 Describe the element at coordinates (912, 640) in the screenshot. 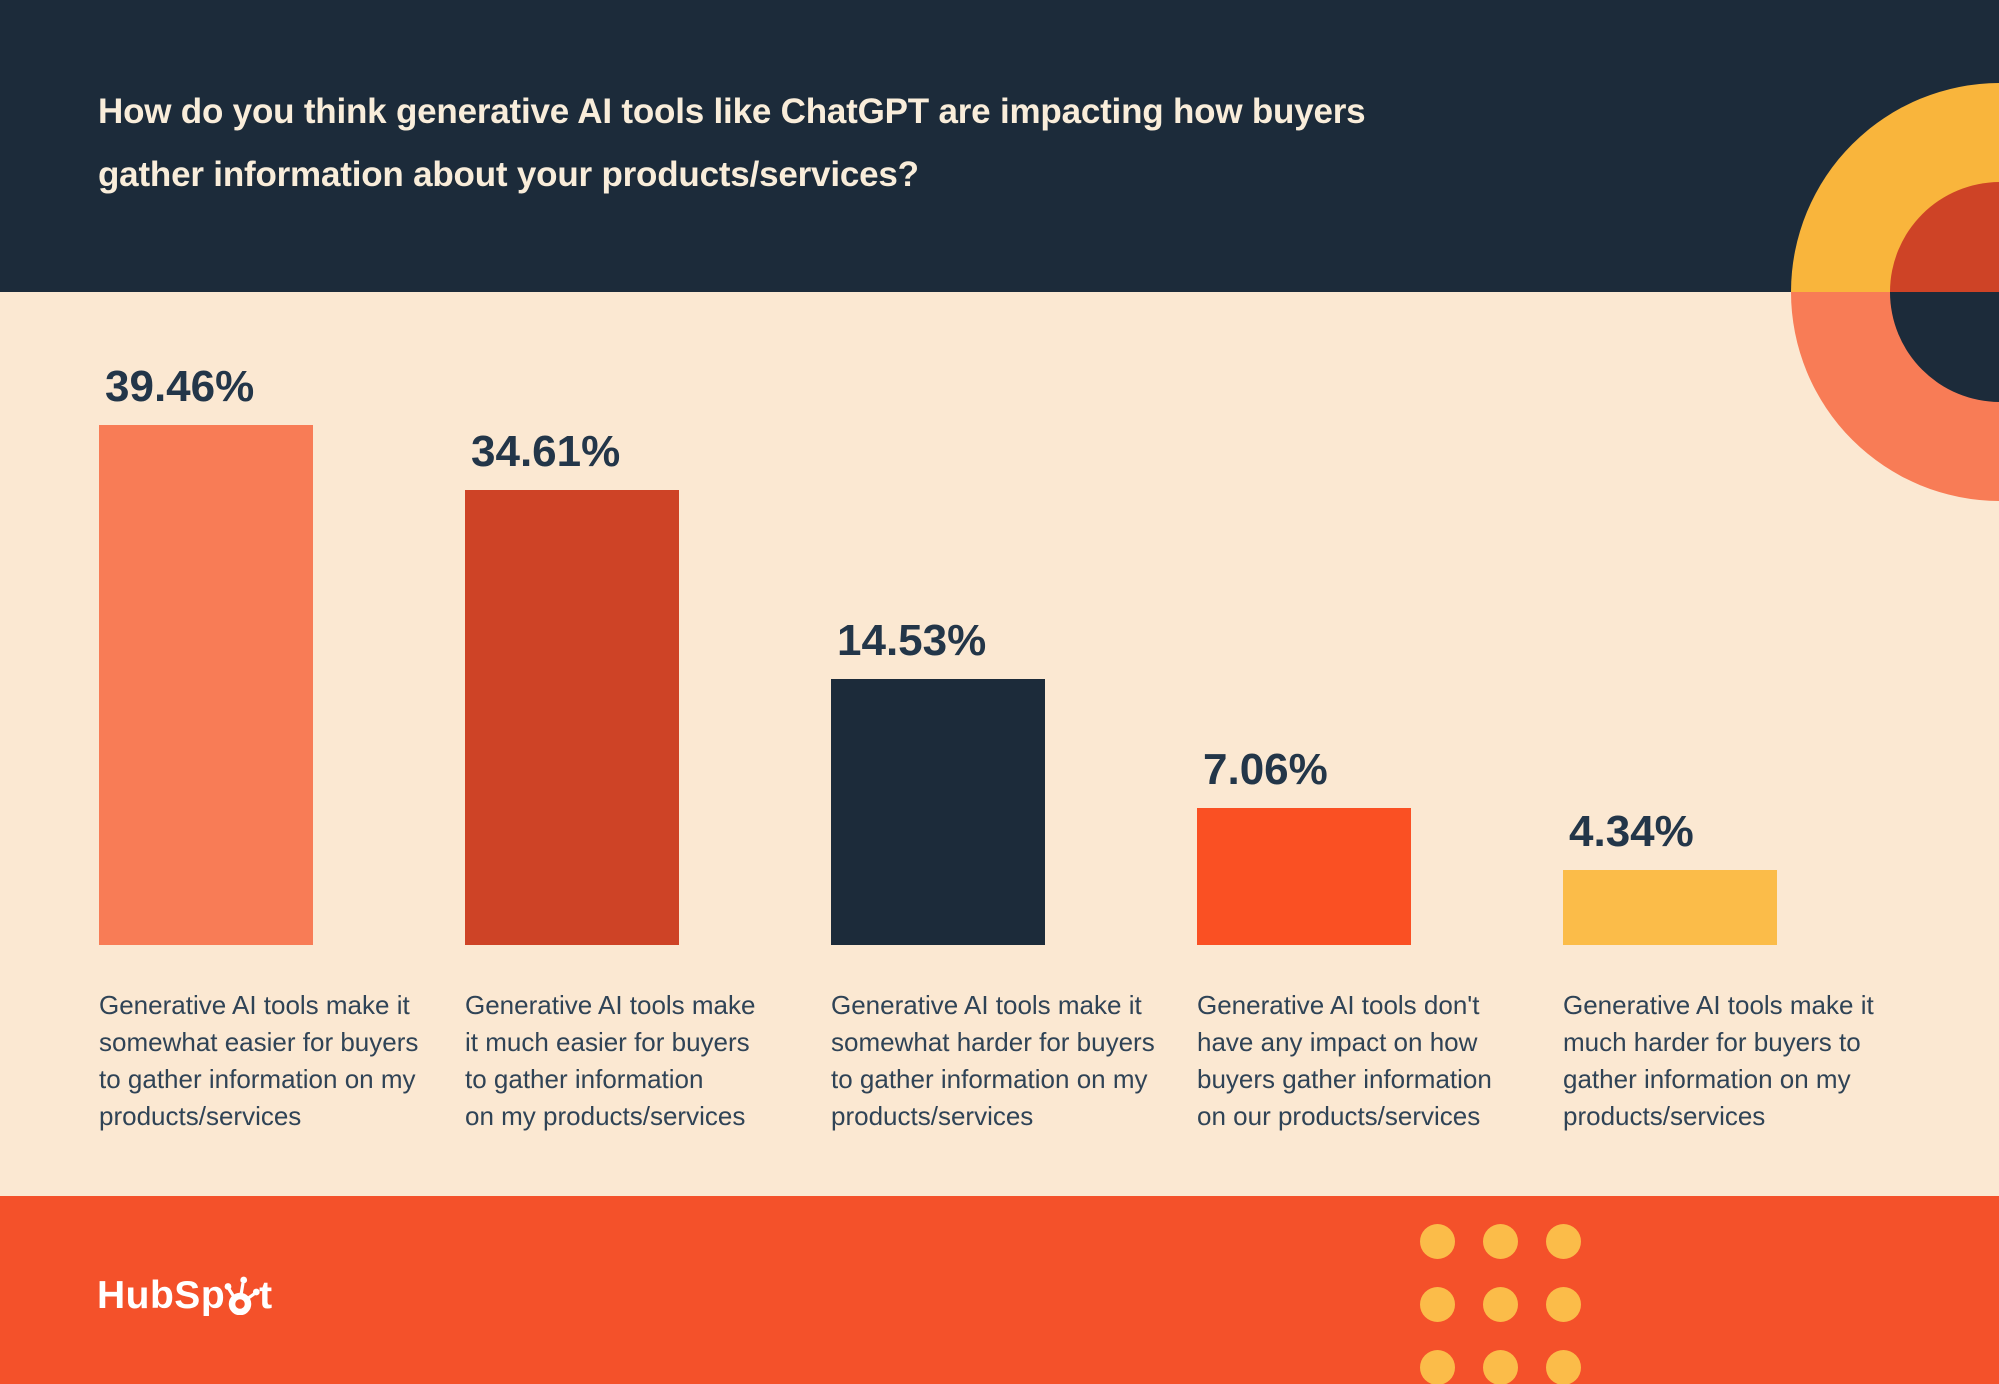

I see `bar-value-label: 14.53%` at that location.